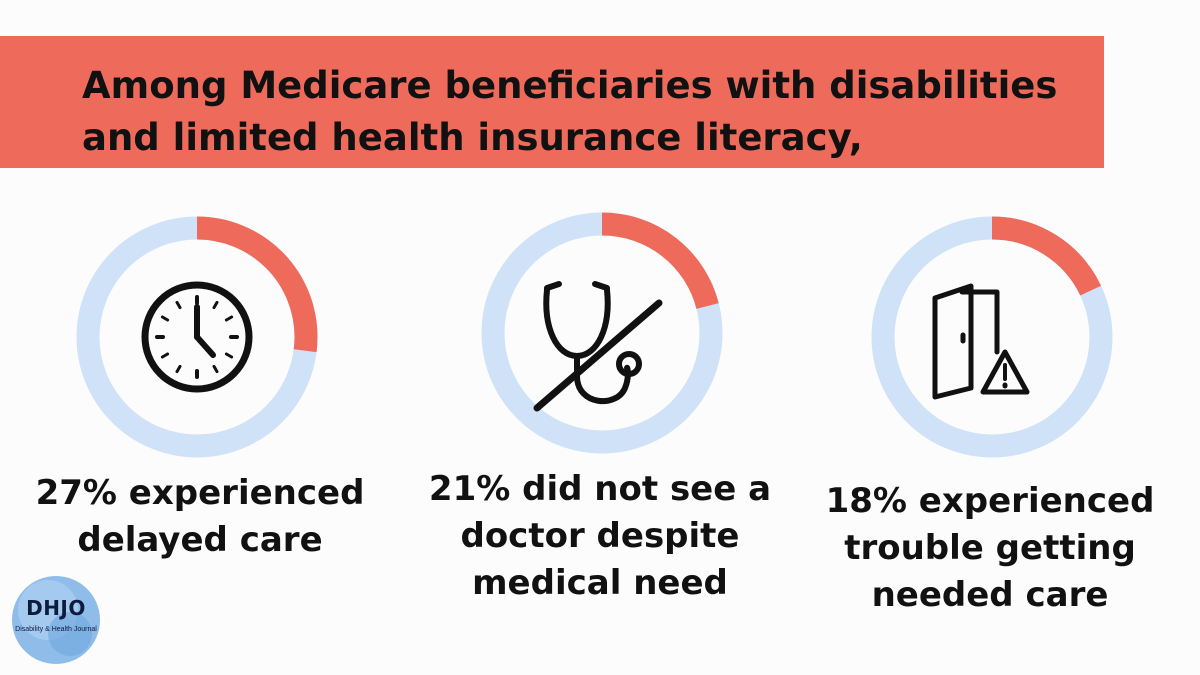 This screenshot has height=675, width=1200. I want to click on donut-chart-trouble-getting-care, so click(992, 337).